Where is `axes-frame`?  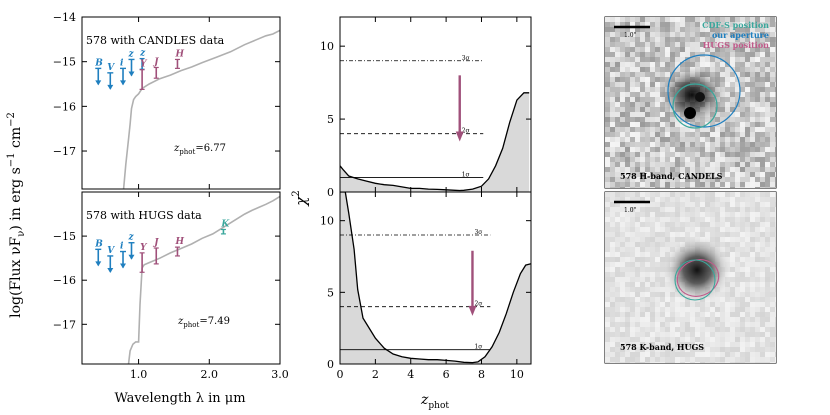 axes-frame is located at coordinates (181, 103).